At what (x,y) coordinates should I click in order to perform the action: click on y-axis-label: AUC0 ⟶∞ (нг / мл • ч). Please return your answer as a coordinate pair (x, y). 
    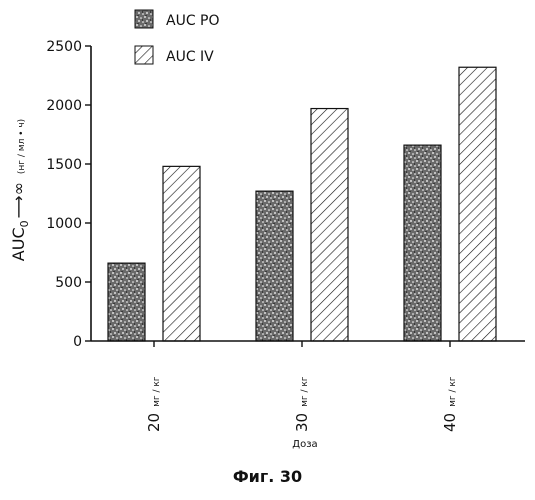
    Looking at the image, I should click on (20, 190).